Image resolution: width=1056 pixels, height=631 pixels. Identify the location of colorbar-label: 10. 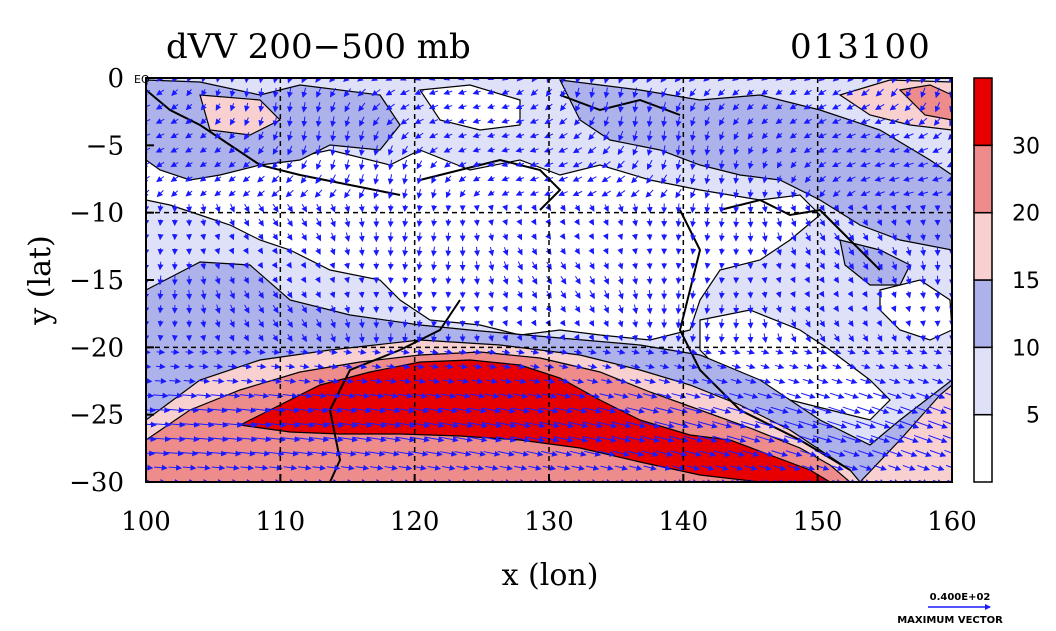
(1026, 348).